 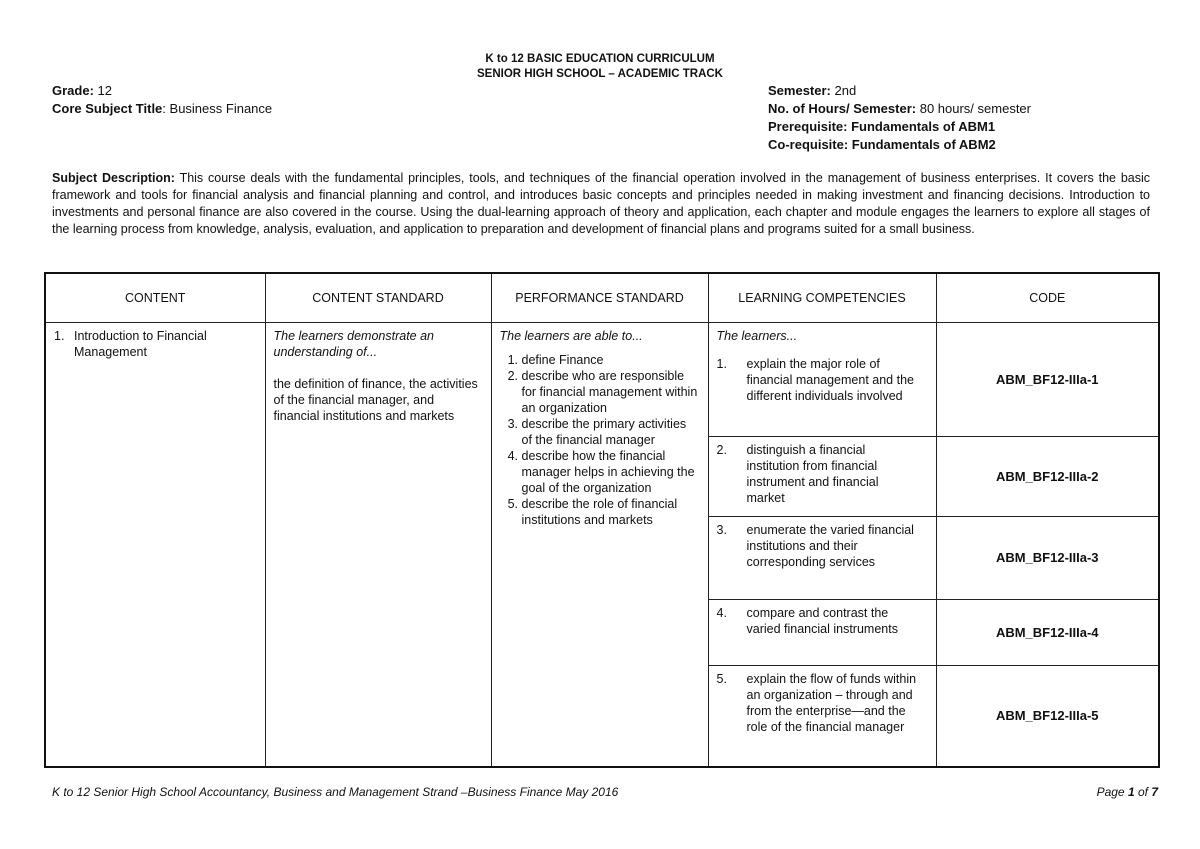 What do you see at coordinates (1047, 632) in the screenshot?
I see `code-cell: ABM_BF12-IIIa-4` at bounding box center [1047, 632].